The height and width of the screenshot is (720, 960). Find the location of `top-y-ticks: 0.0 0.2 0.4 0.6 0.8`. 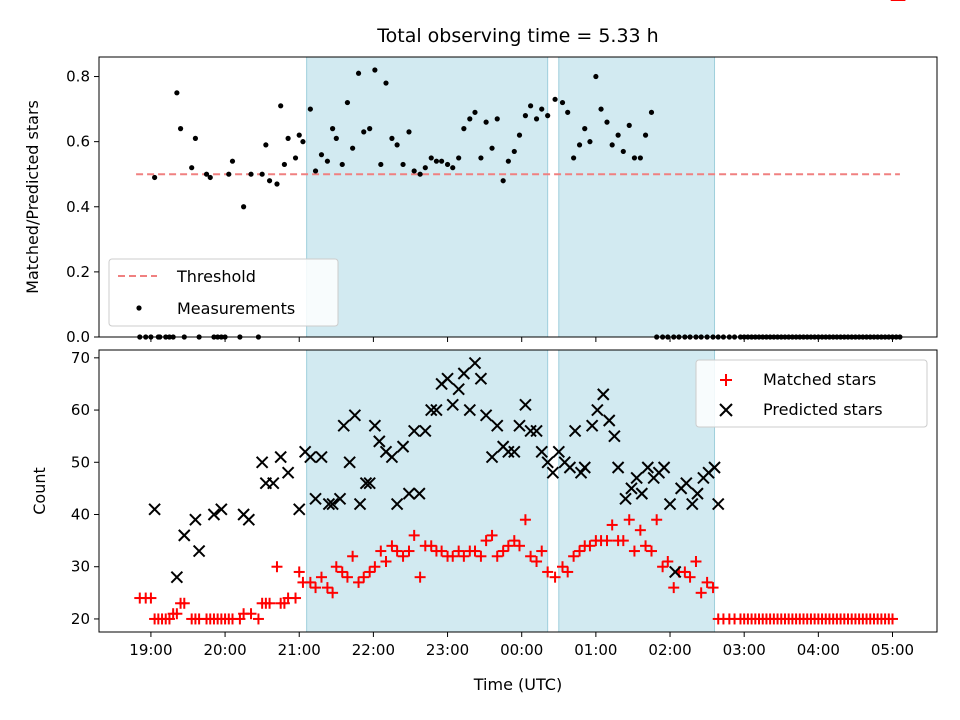

top-y-ticks: 0.0 0.2 0.4 0.6 0.8 is located at coordinates (82, 207).